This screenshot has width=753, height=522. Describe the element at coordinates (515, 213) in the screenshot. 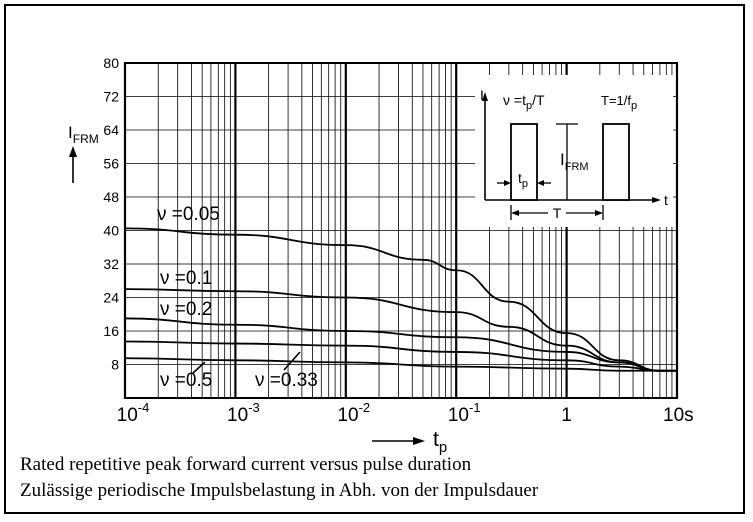

I see `inset-T-arrowhead-left` at that location.